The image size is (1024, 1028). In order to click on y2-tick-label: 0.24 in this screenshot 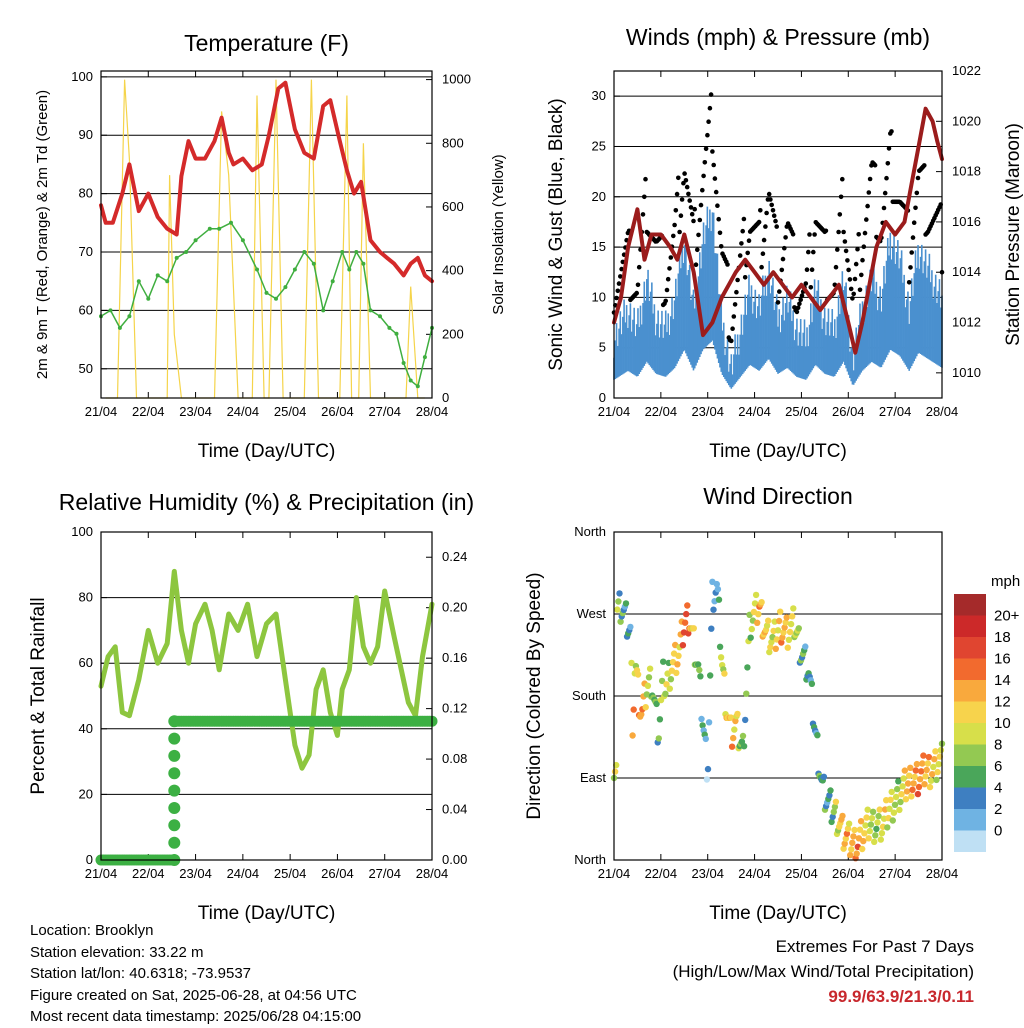, I will do `click(454, 556)`.